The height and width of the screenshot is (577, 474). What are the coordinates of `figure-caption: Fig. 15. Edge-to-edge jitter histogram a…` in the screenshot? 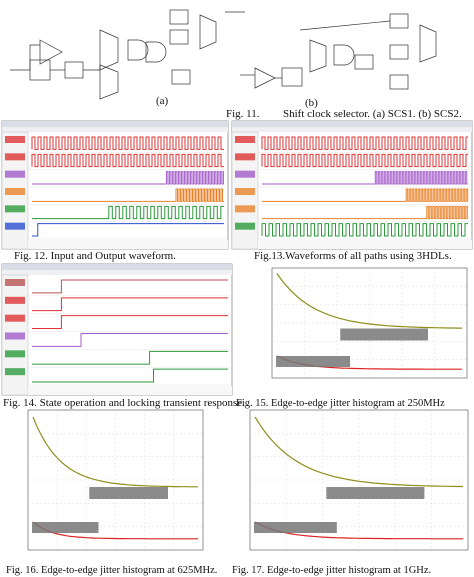 It's located at (340, 403).